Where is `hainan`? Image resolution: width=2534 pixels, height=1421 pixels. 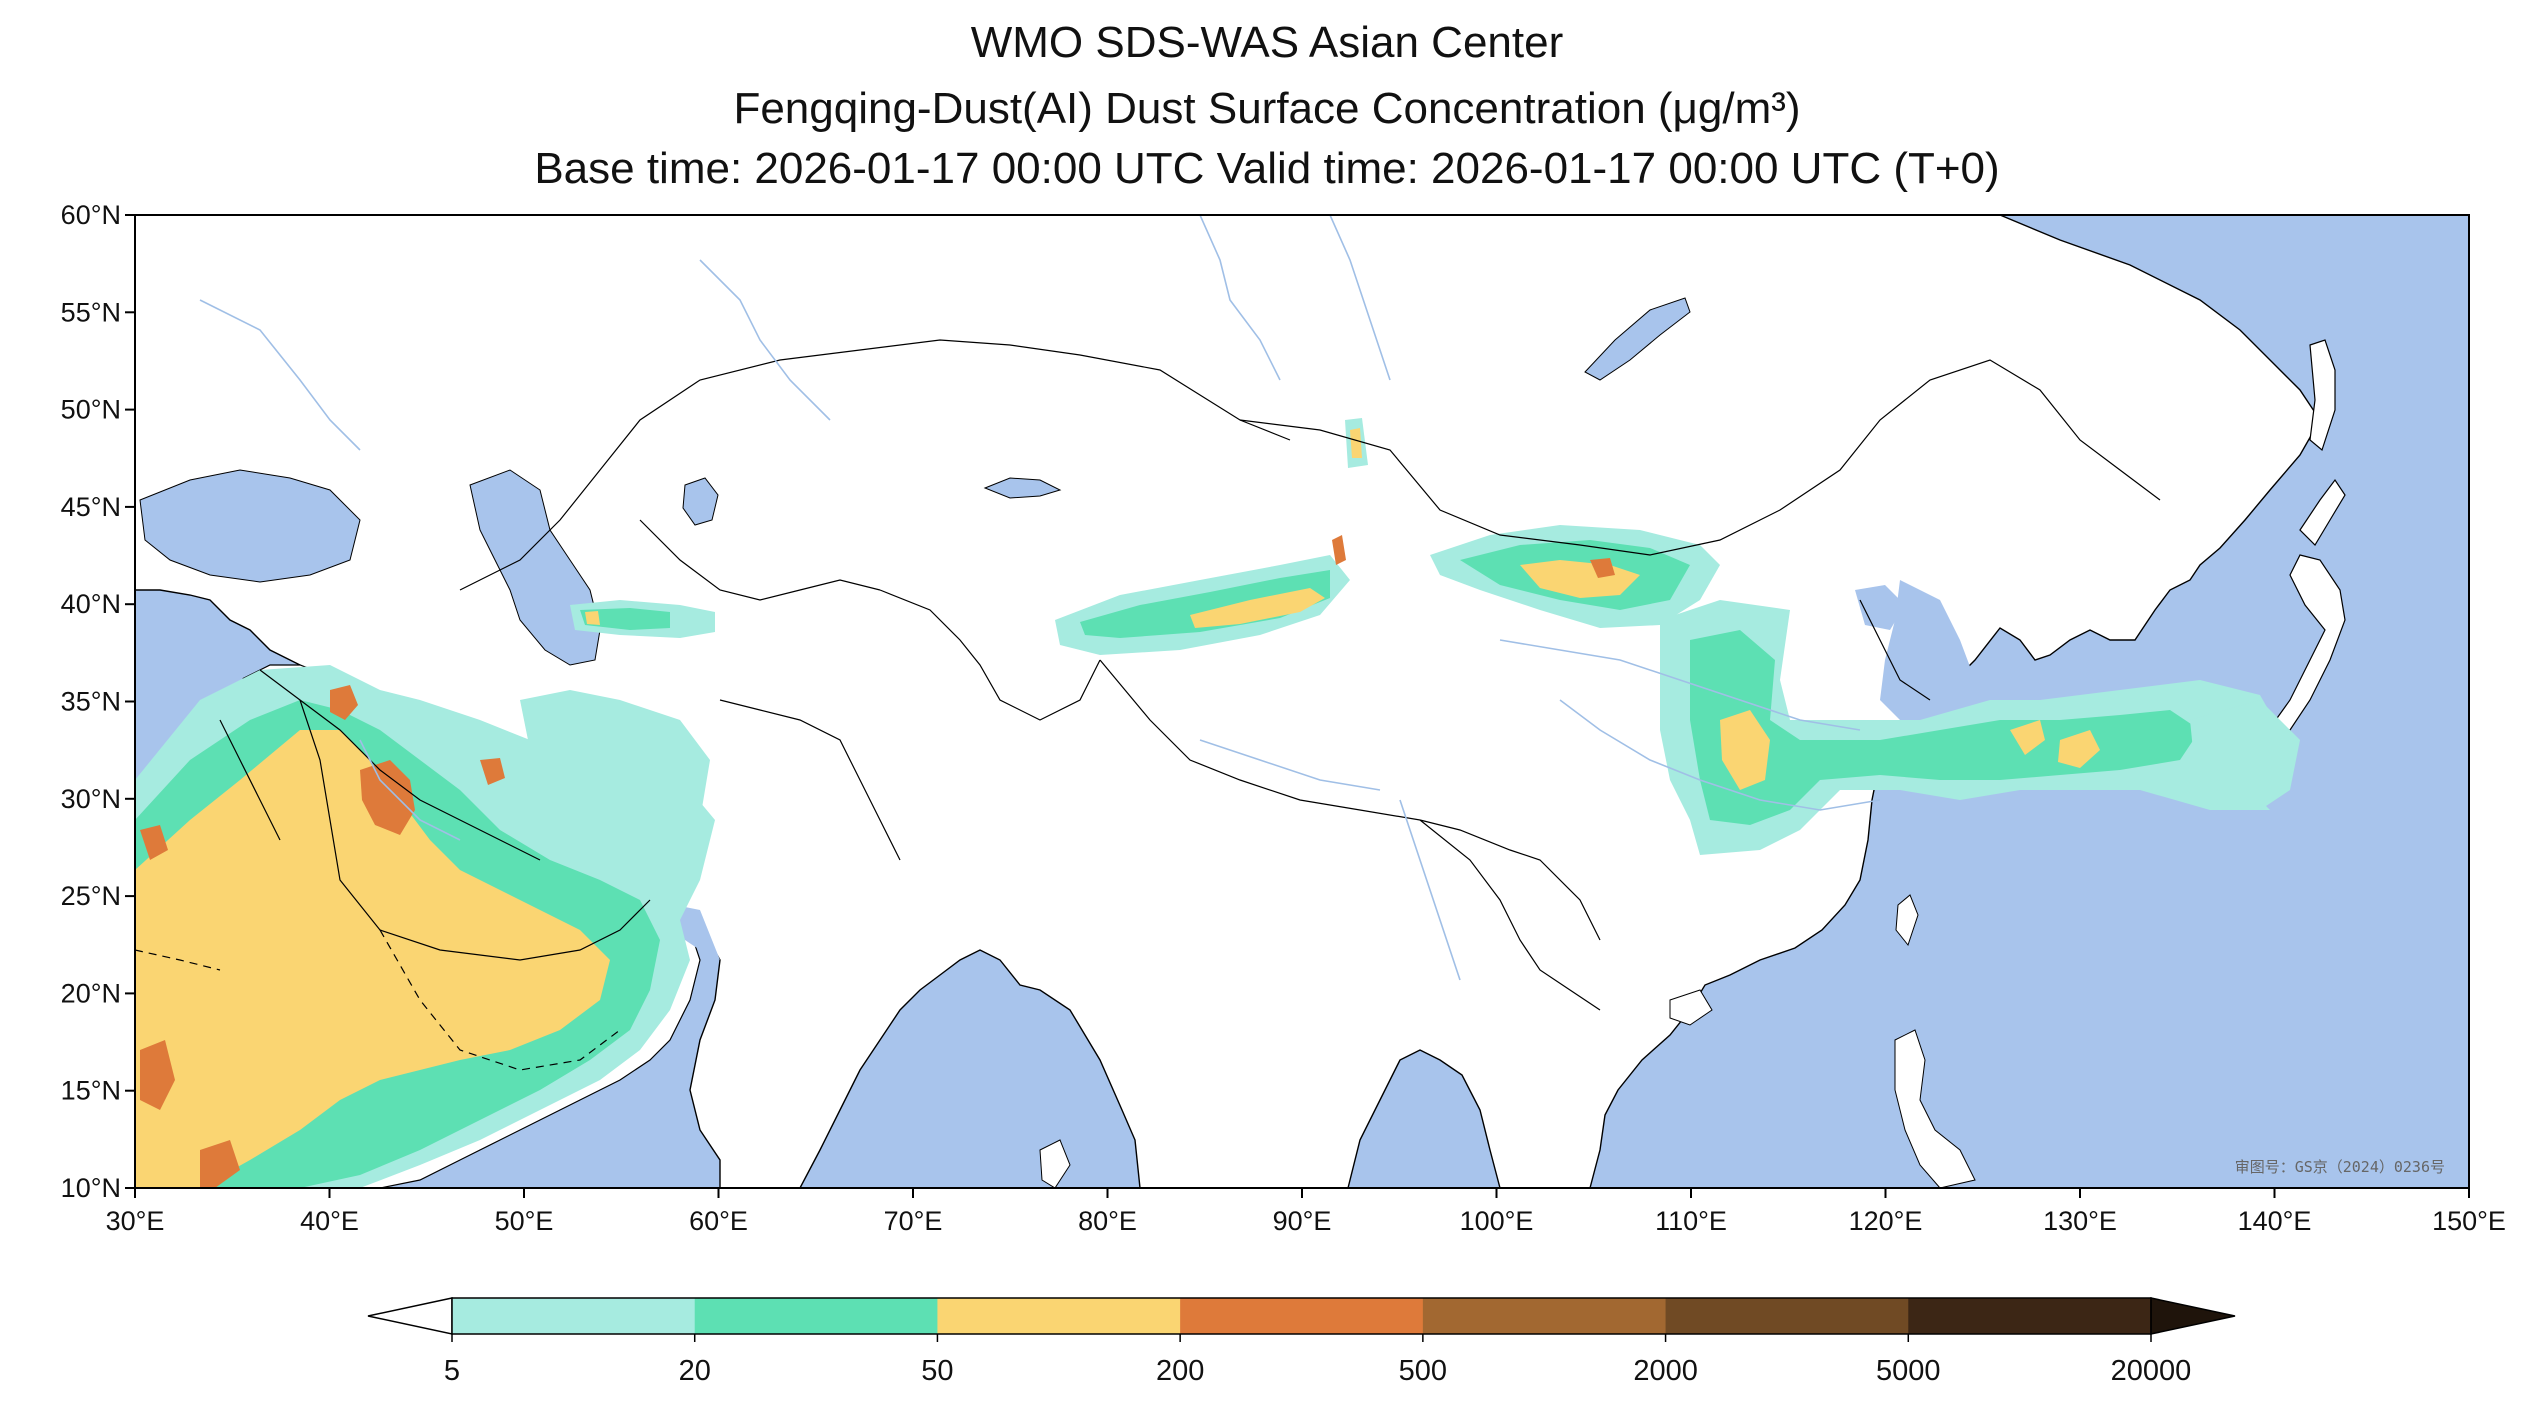
hainan is located at coordinates (1691, 1007).